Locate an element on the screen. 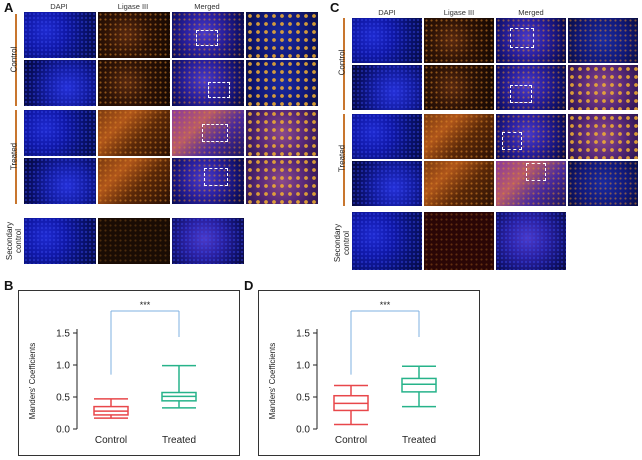  panel-c-col-merged: Merged is located at coordinates (531, 12).